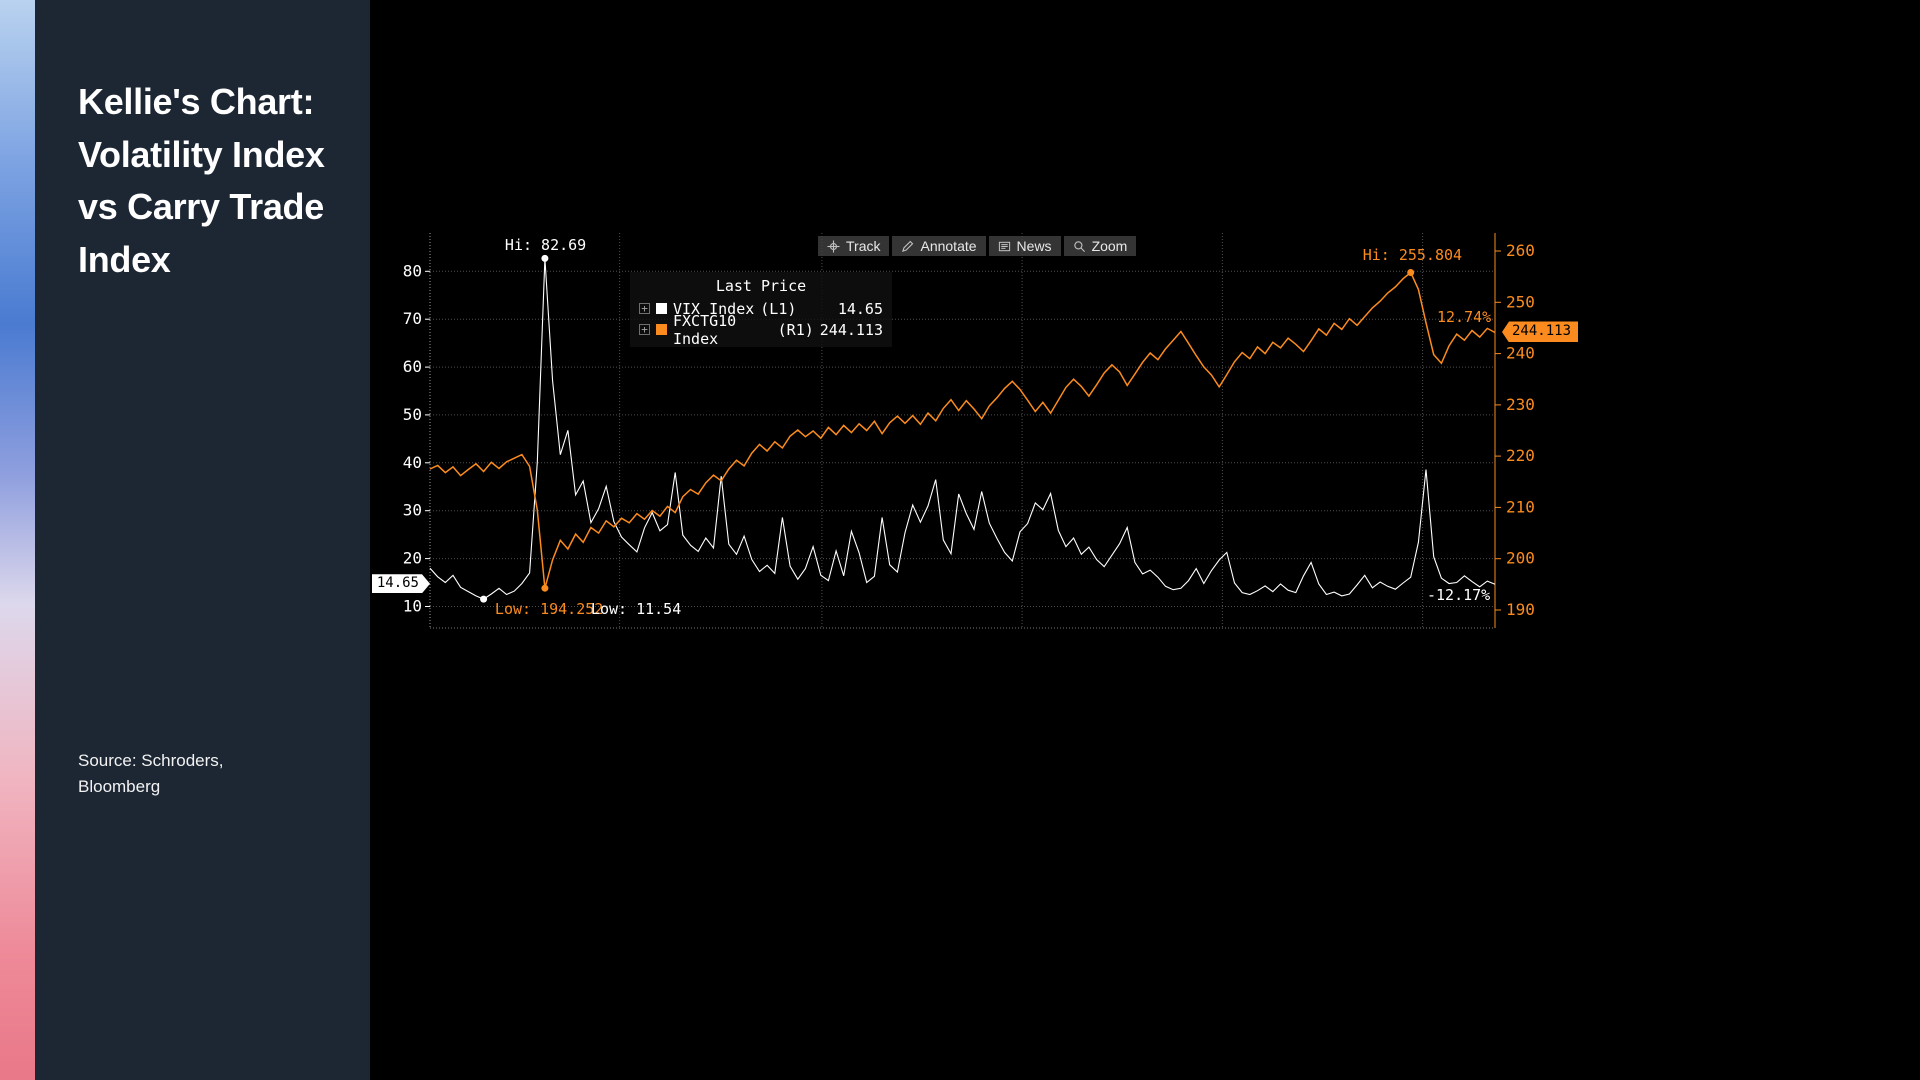 This screenshot has height=1080, width=1920. I want to click on left-axis-tick-label: 70, so click(412, 318).